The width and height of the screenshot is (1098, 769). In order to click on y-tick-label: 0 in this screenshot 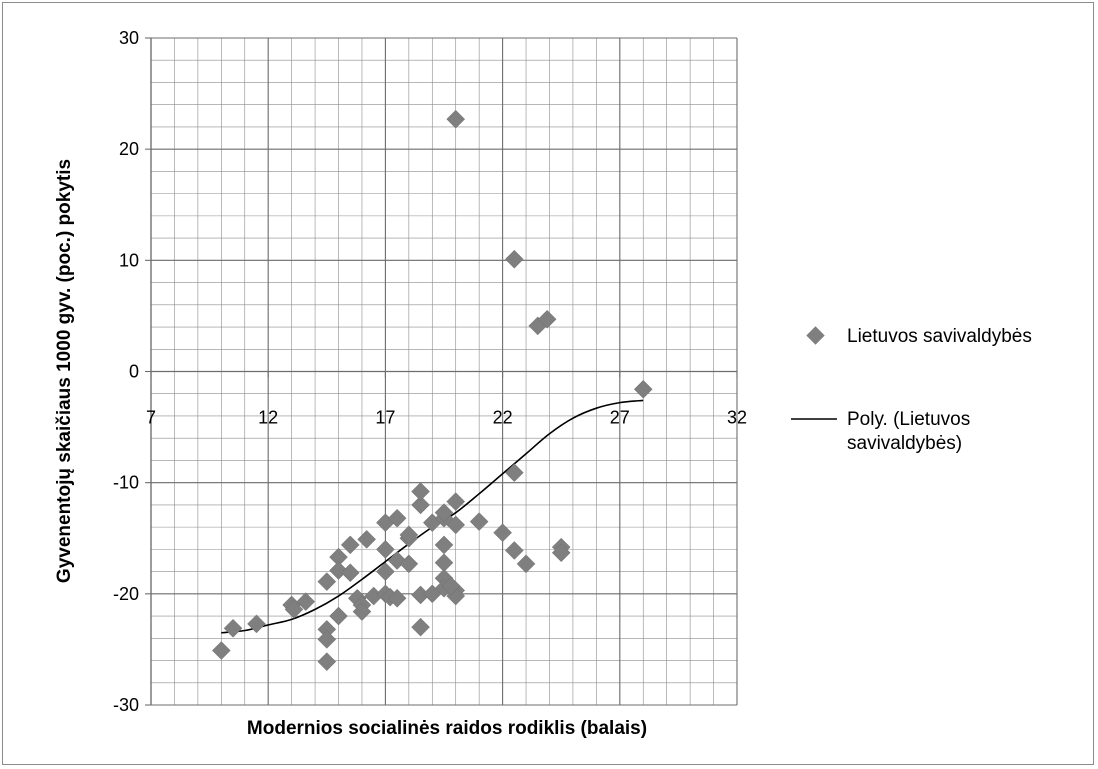, I will do `click(134, 372)`.